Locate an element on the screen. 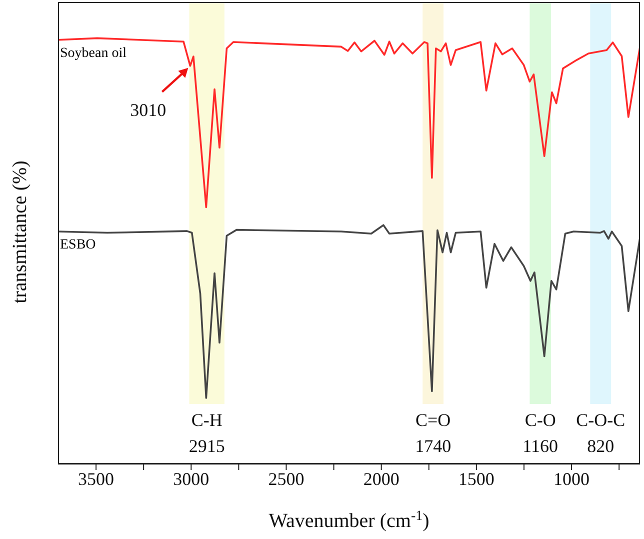 This screenshot has height=539, width=644. x-axis-title: Wavenumber (cm$^{-1}$) is located at coordinates (349, 520).